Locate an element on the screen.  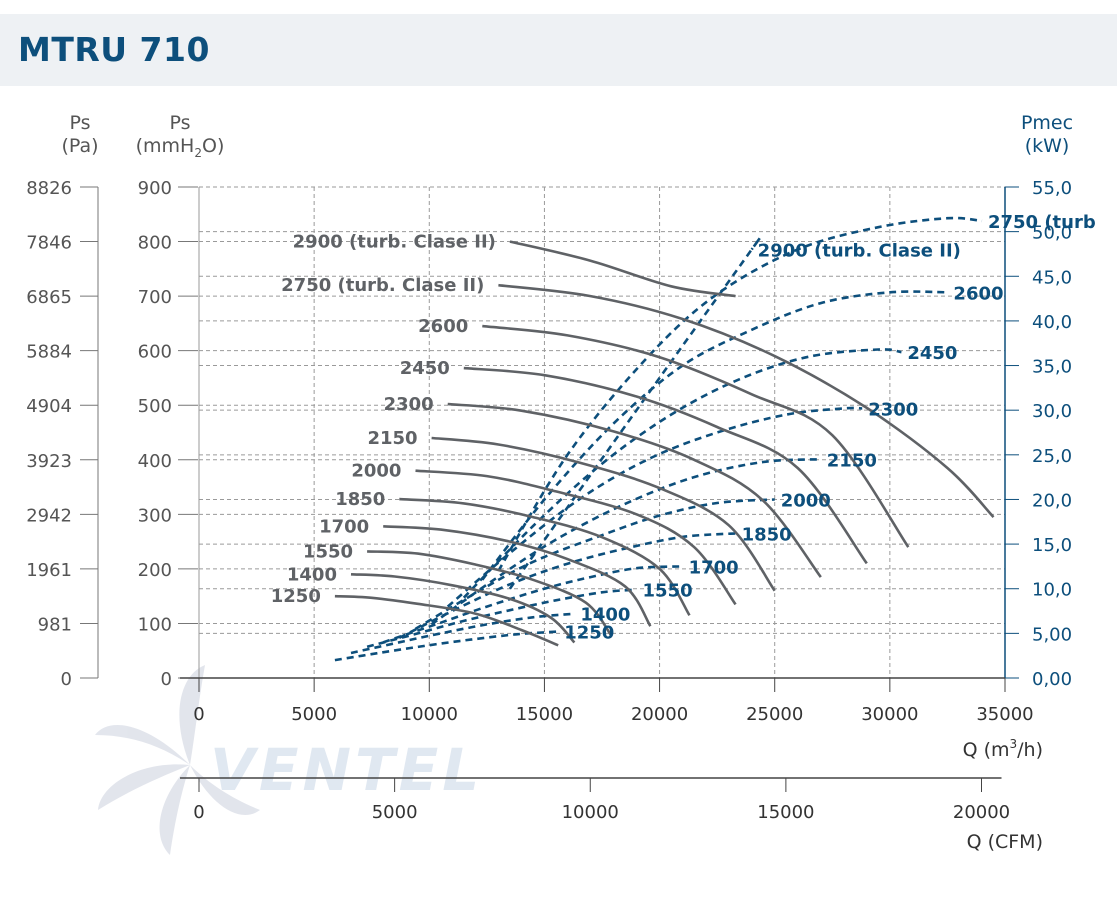
power-curve-label: 1250 is located at coordinates (589, 633).